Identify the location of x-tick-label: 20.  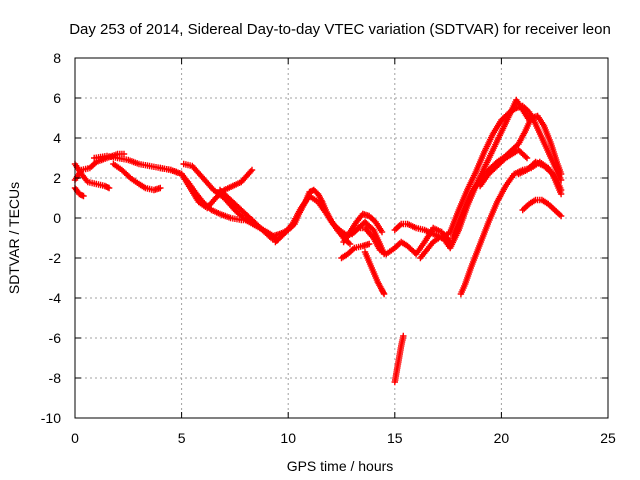
(502, 438).